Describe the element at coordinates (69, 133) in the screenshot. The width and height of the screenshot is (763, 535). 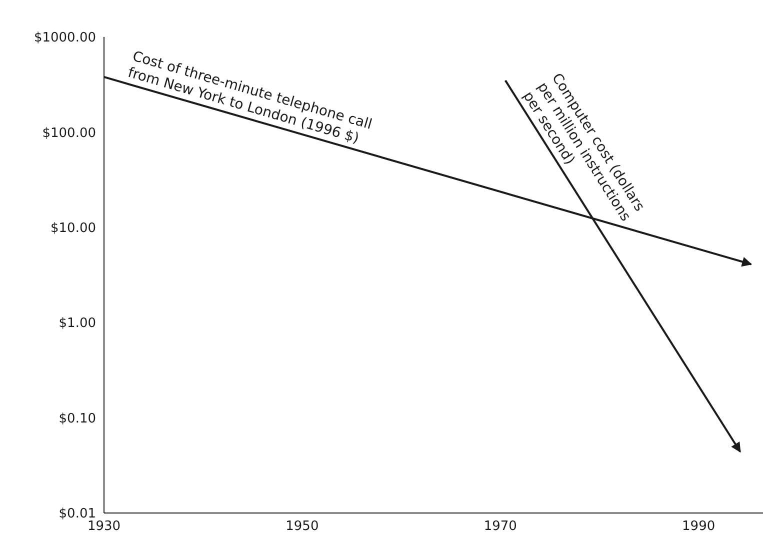
I see `y-tick-label: $100.00` at that location.